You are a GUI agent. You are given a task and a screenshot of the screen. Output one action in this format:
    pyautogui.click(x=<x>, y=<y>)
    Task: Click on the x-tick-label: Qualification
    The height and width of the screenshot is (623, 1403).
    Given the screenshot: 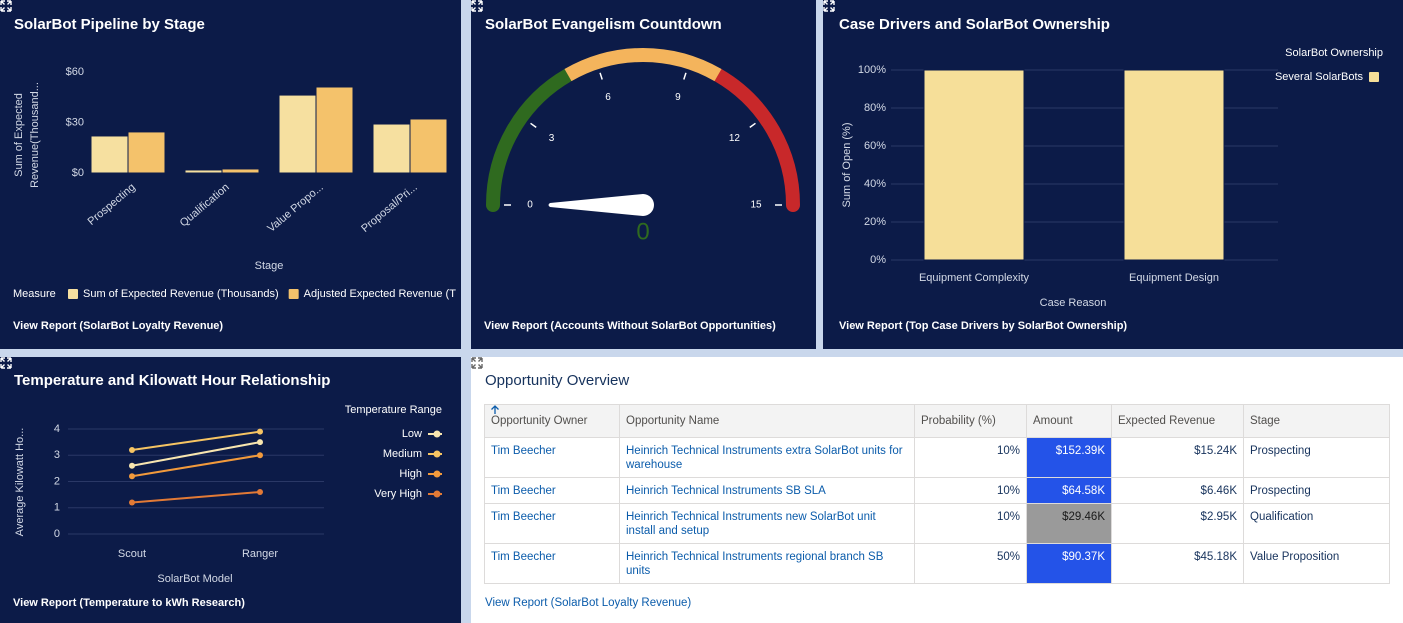 What is the action you would take?
    pyautogui.click(x=205, y=205)
    